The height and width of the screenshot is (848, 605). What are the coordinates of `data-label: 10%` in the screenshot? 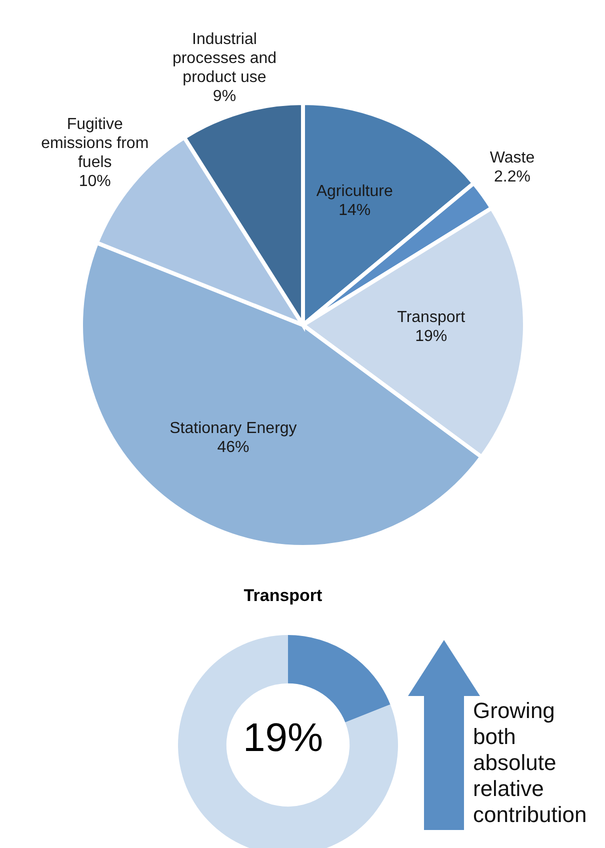 It's located at (94, 181).